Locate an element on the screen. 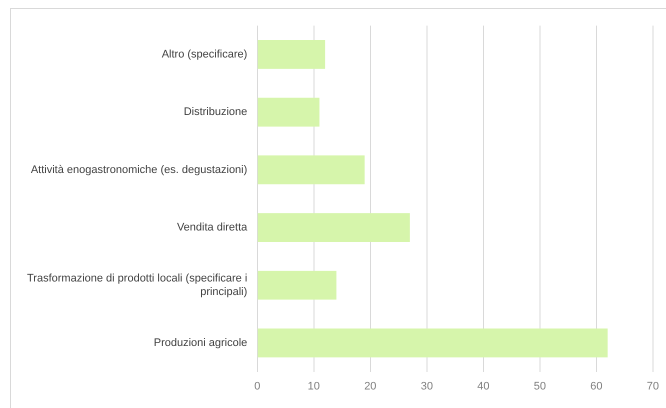  x-tick-label: 40 is located at coordinates (483, 386).